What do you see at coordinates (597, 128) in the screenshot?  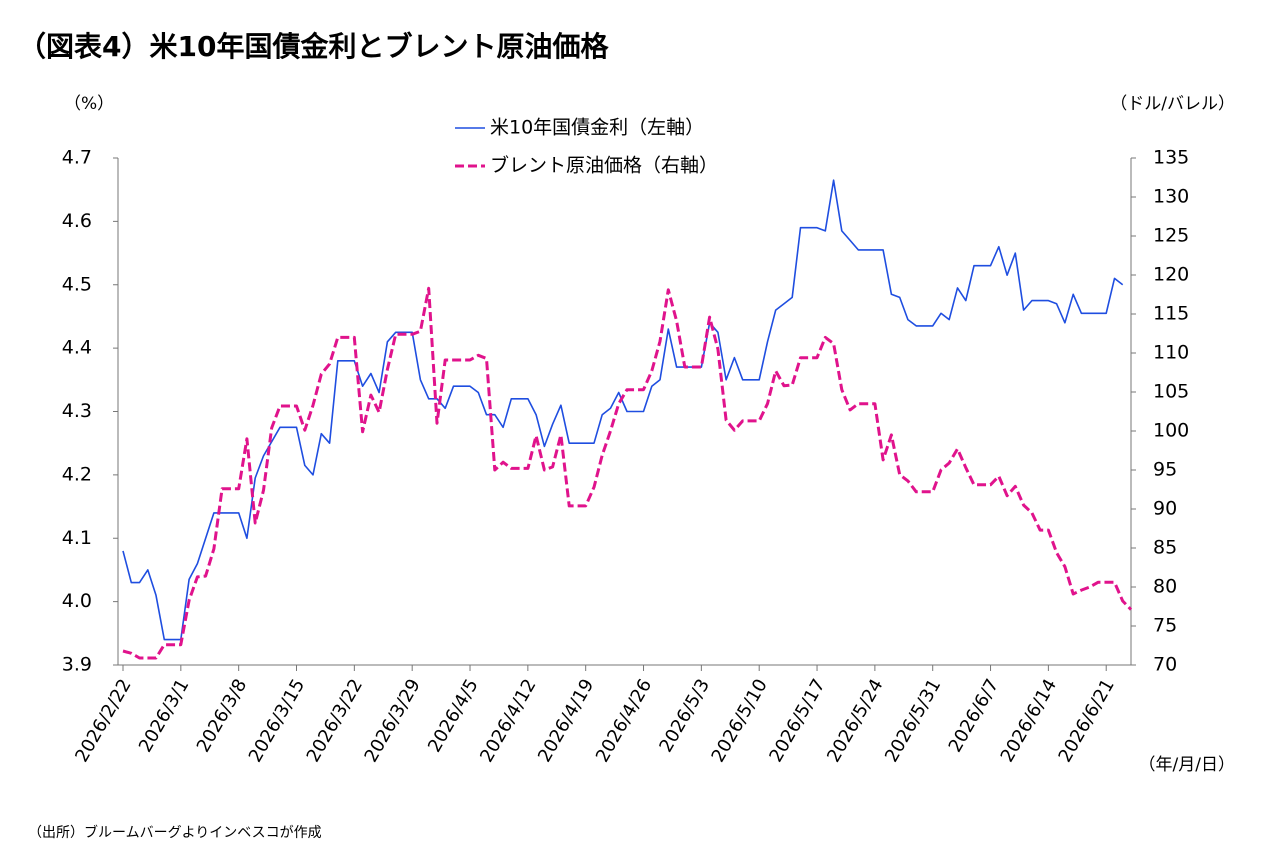 I see `legend-label: 米10年国債金利（左軸）` at bounding box center [597, 128].